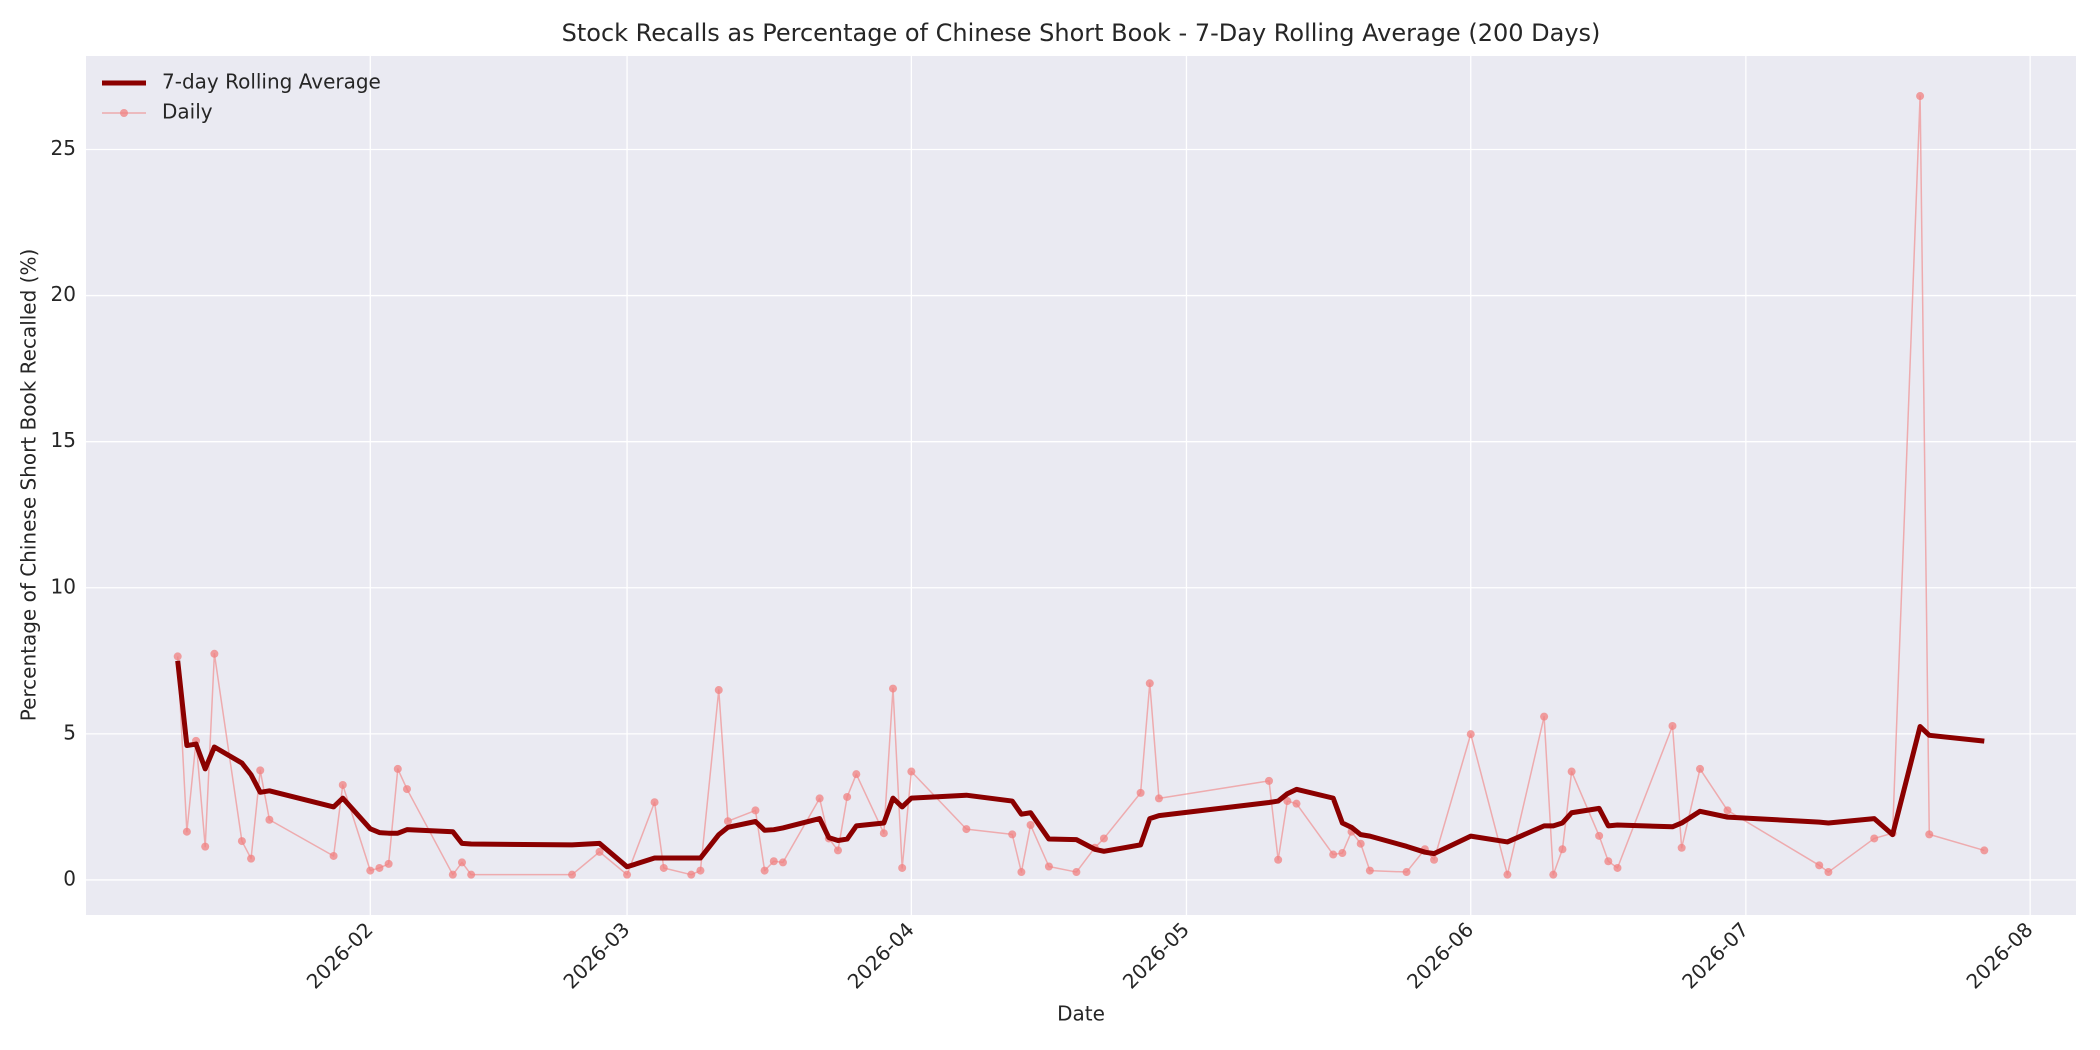  I want to click on x-tick-label: 2026-06, so click(1440, 955).